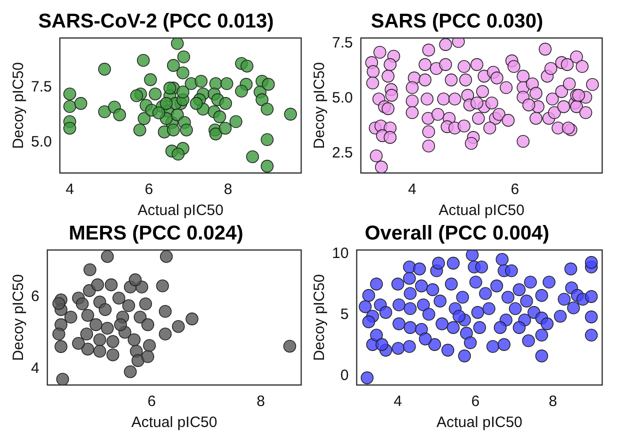 This screenshot has width=617, height=438. Describe the element at coordinates (457, 21) in the screenshot. I see `chart-title: SARS (PCC 0.030)` at that location.